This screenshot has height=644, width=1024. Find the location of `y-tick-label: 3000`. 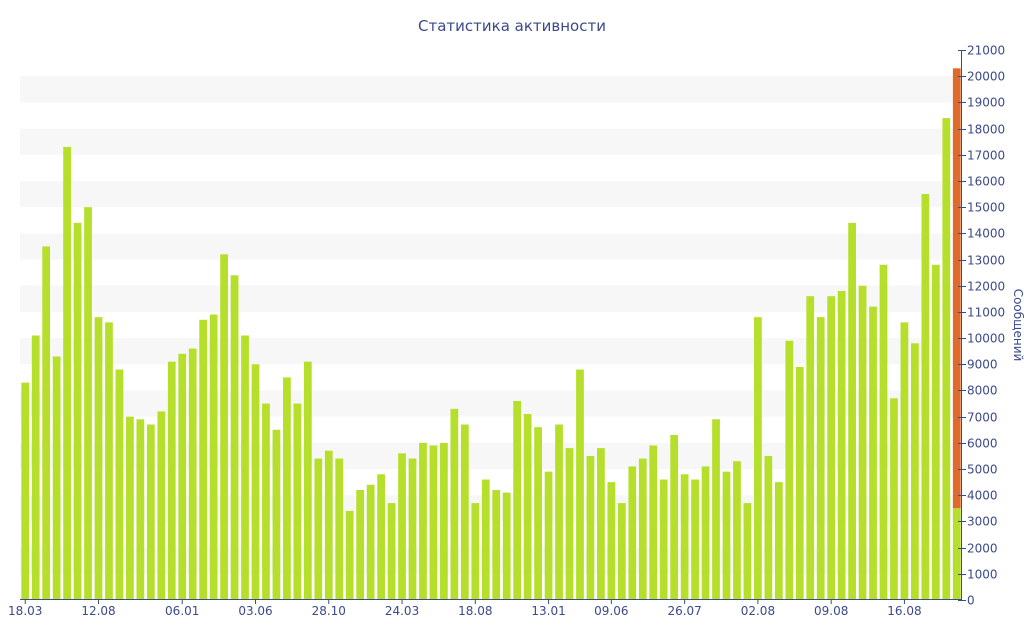

y-tick-label: 3000 is located at coordinates (982, 522).